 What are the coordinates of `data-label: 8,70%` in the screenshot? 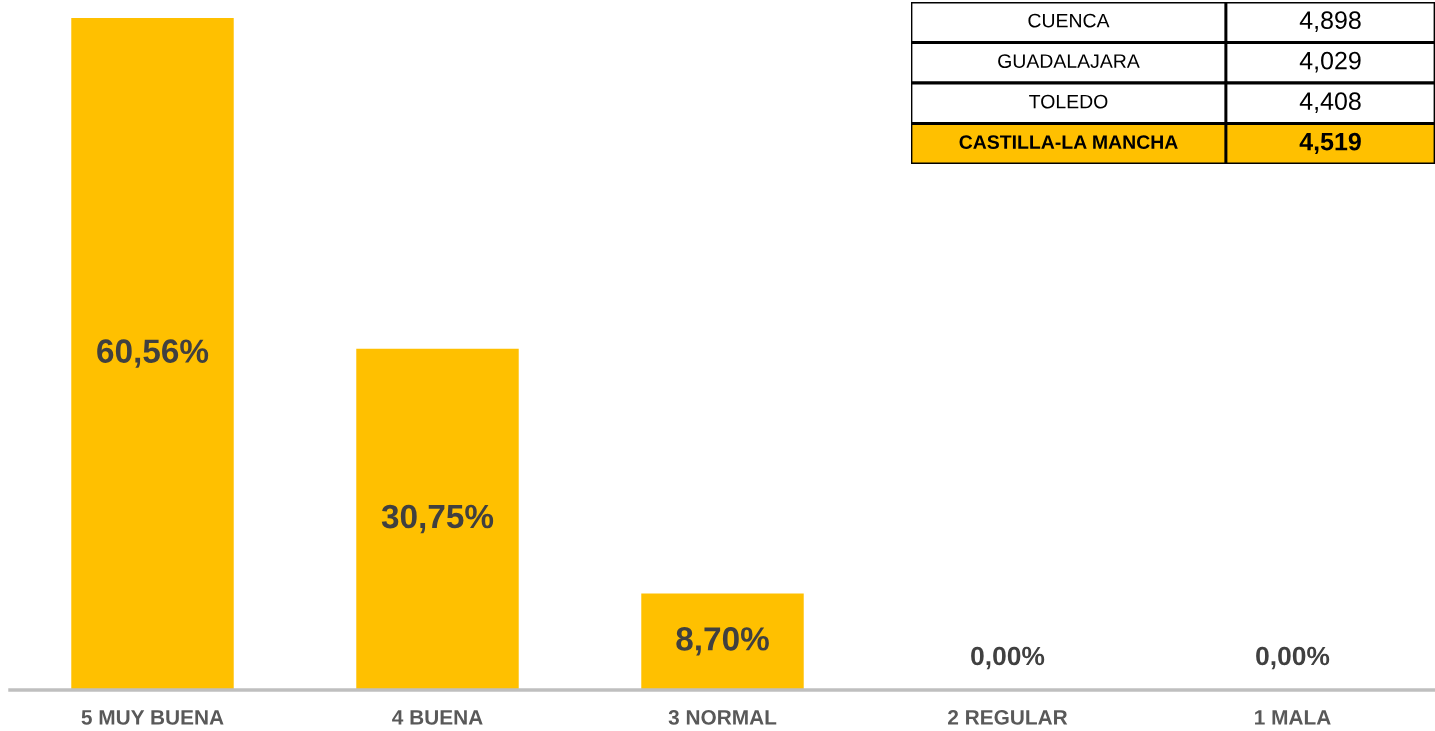 It's located at (722, 641).